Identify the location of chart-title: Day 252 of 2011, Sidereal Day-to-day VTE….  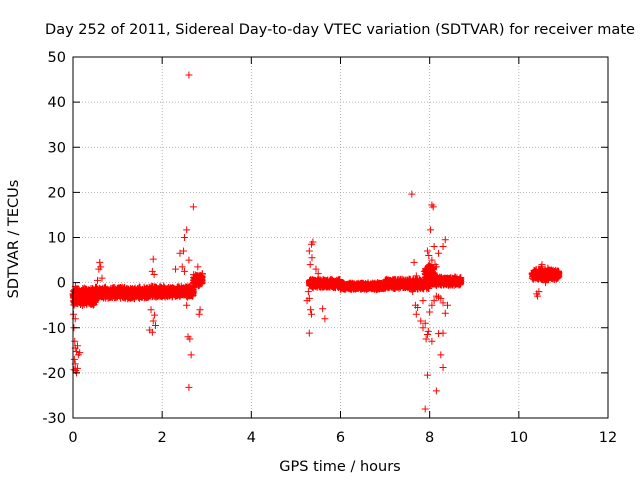
(340, 30).